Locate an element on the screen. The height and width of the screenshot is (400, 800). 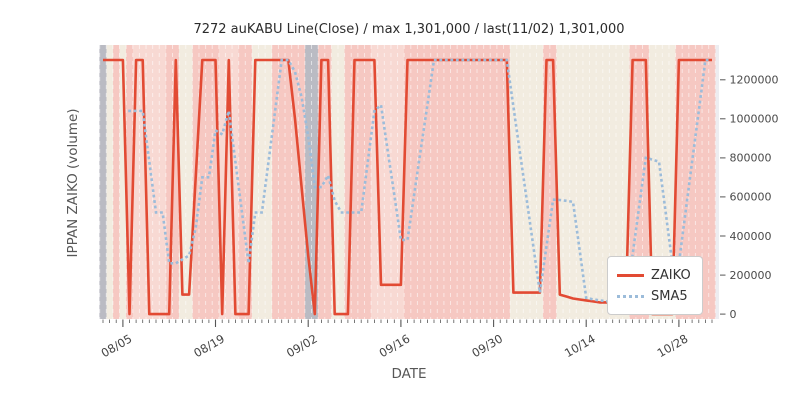
x-tick-label: 09/16 is located at coordinates (395, 345).